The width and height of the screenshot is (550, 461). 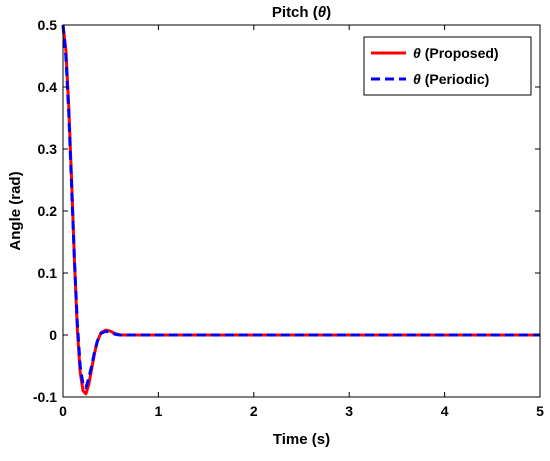 I want to click on x-axis-label: Time (s), so click(x=301, y=439).